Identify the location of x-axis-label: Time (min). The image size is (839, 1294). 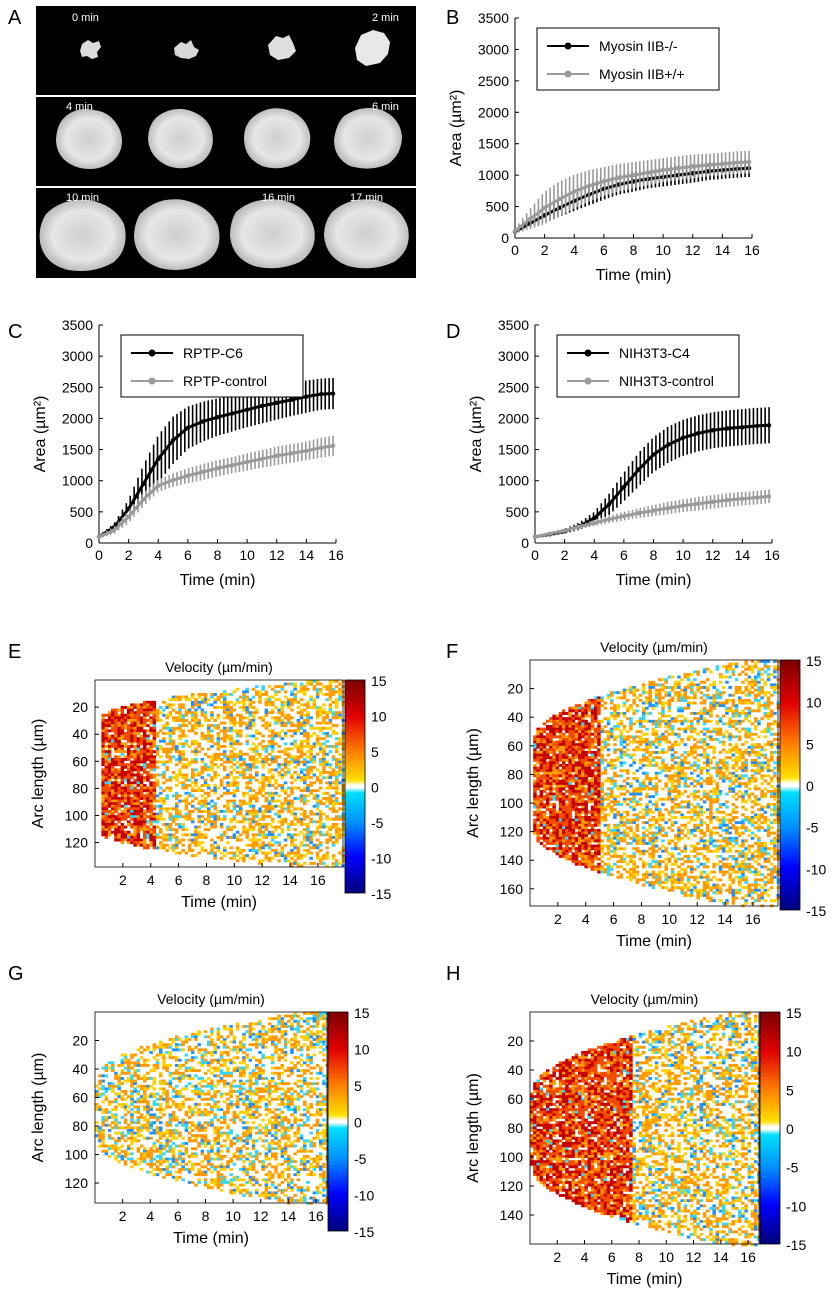
(218, 580).